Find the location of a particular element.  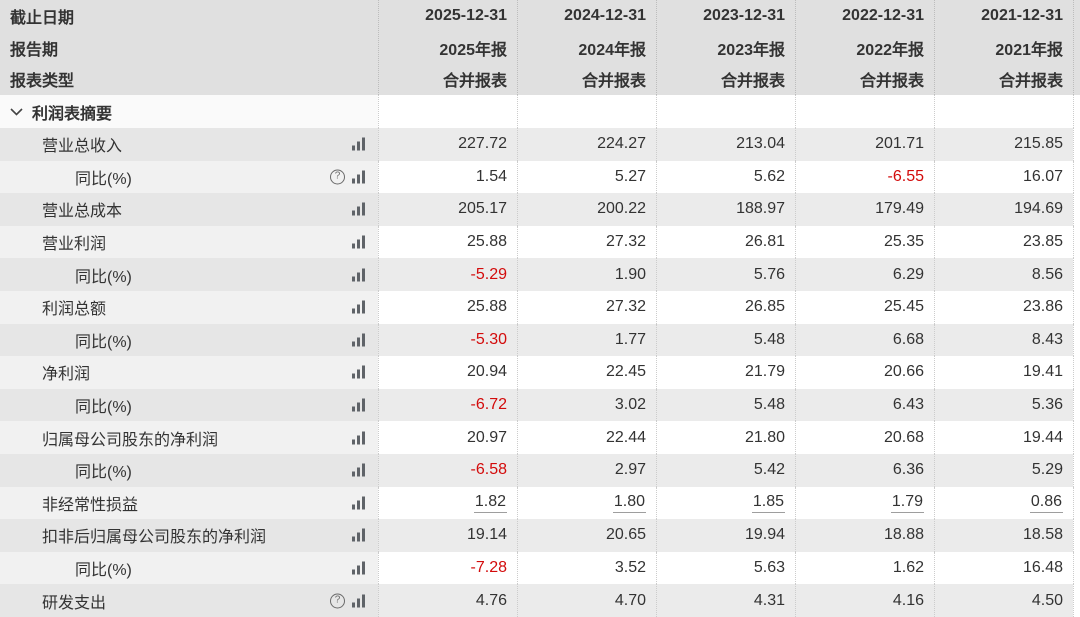

row-label-cell: 扣非后归属母公司股东的净利润 is located at coordinates (189, 535).